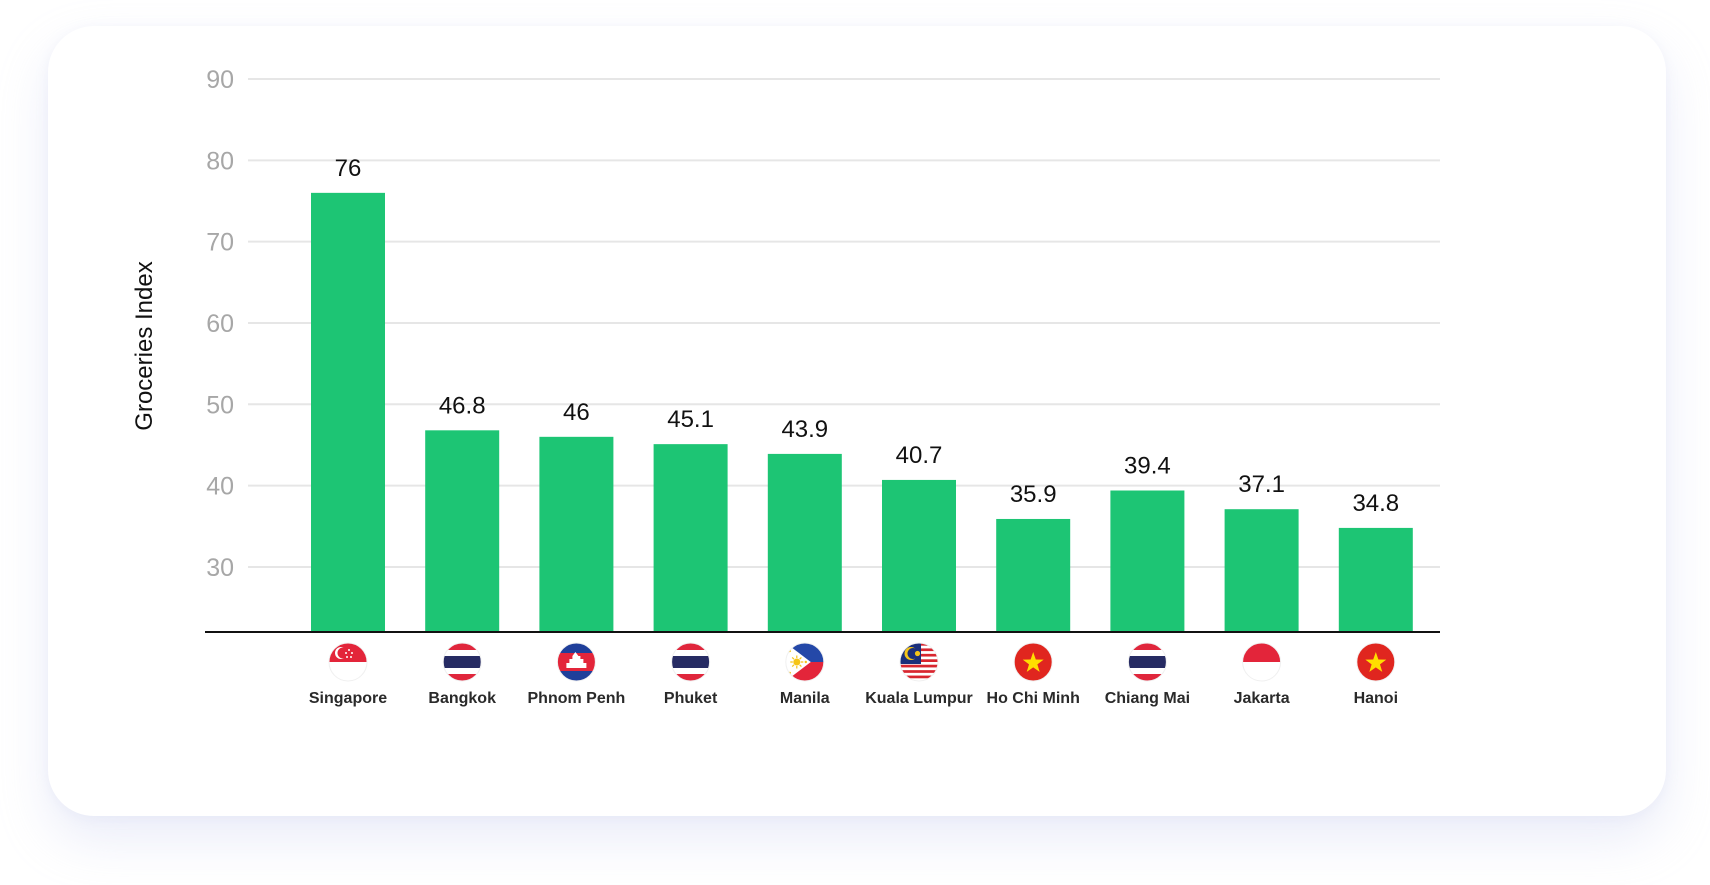 The image size is (1710, 885). What do you see at coordinates (348, 662) in the screenshot?
I see `singapore-flag-icon` at bounding box center [348, 662].